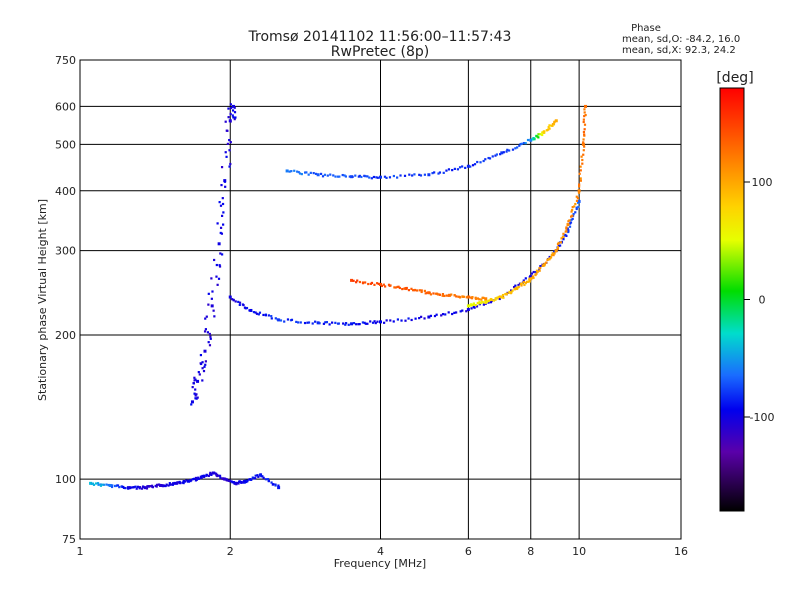 This screenshot has width=800, height=600. Describe the element at coordinates (65, 300) in the screenshot. I see `y-axis-ticks: 75 100 200 300 400 500 600 750` at that location.